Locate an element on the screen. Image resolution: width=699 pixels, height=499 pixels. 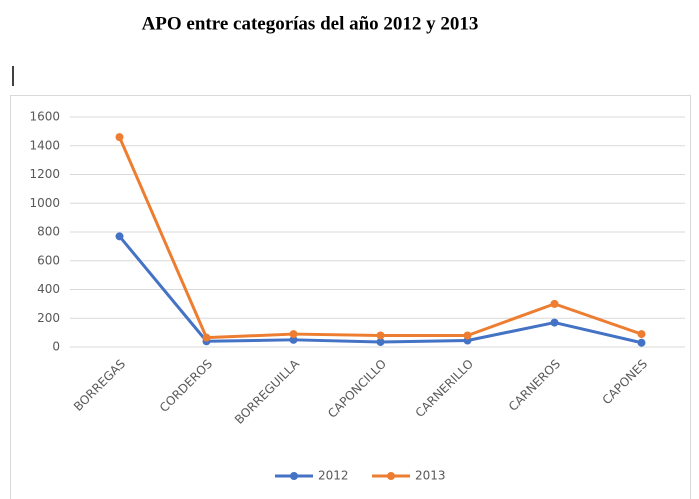
y-tick-label: 400 is located at coordinates (48, 289).